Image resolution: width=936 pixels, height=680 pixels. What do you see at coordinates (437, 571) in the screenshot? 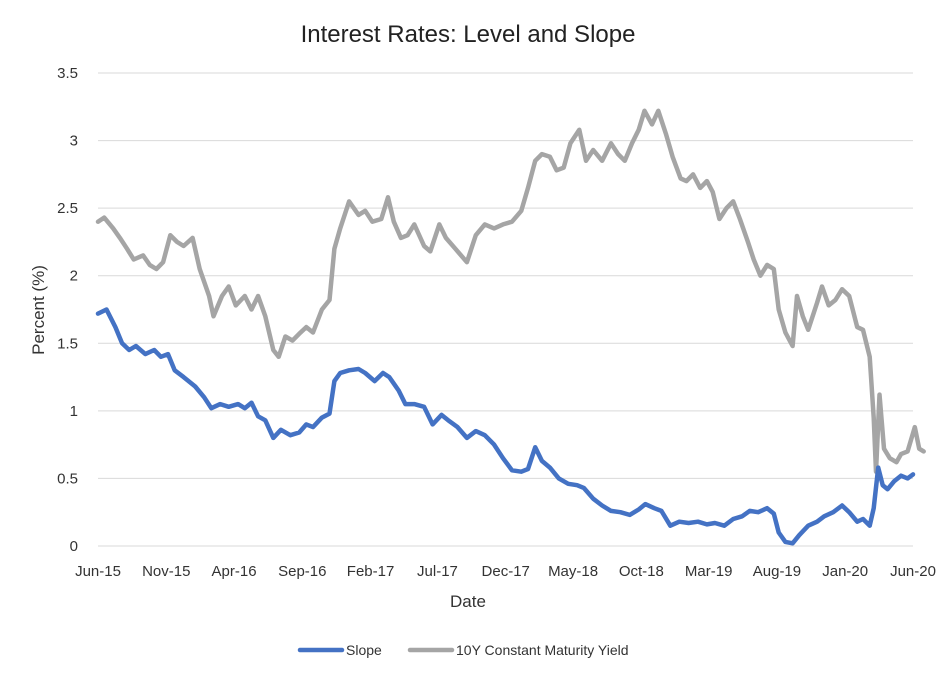
I see `x-tick-label: Jul-17` at bounding box center [437, 571].